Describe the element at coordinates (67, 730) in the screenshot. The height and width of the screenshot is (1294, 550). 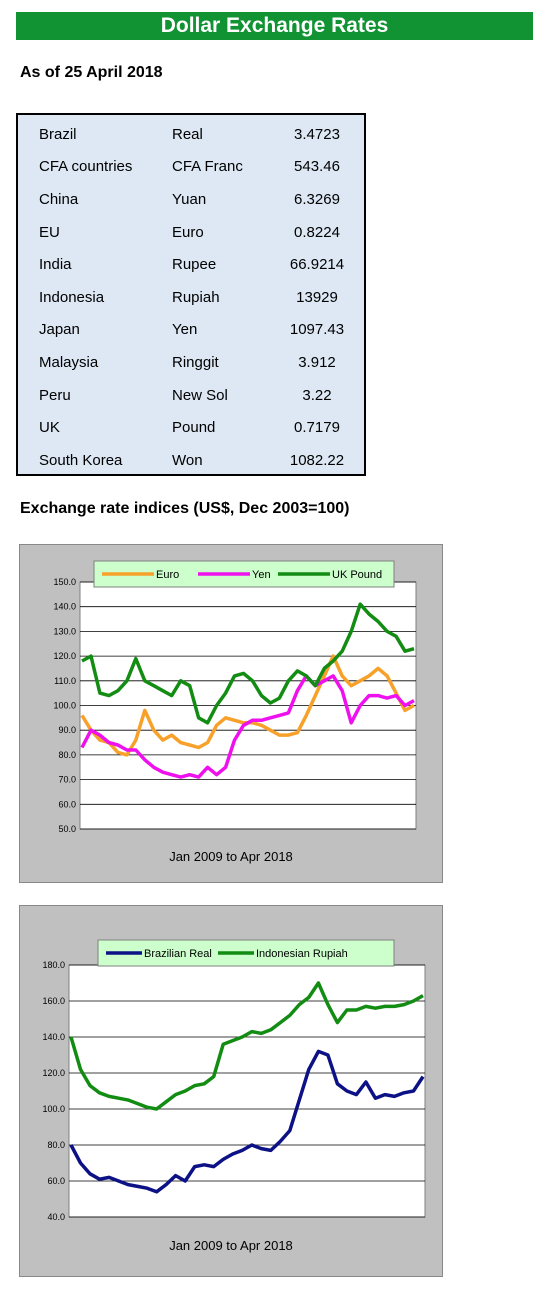
I see `y-tick-label: 90.0` at that location.